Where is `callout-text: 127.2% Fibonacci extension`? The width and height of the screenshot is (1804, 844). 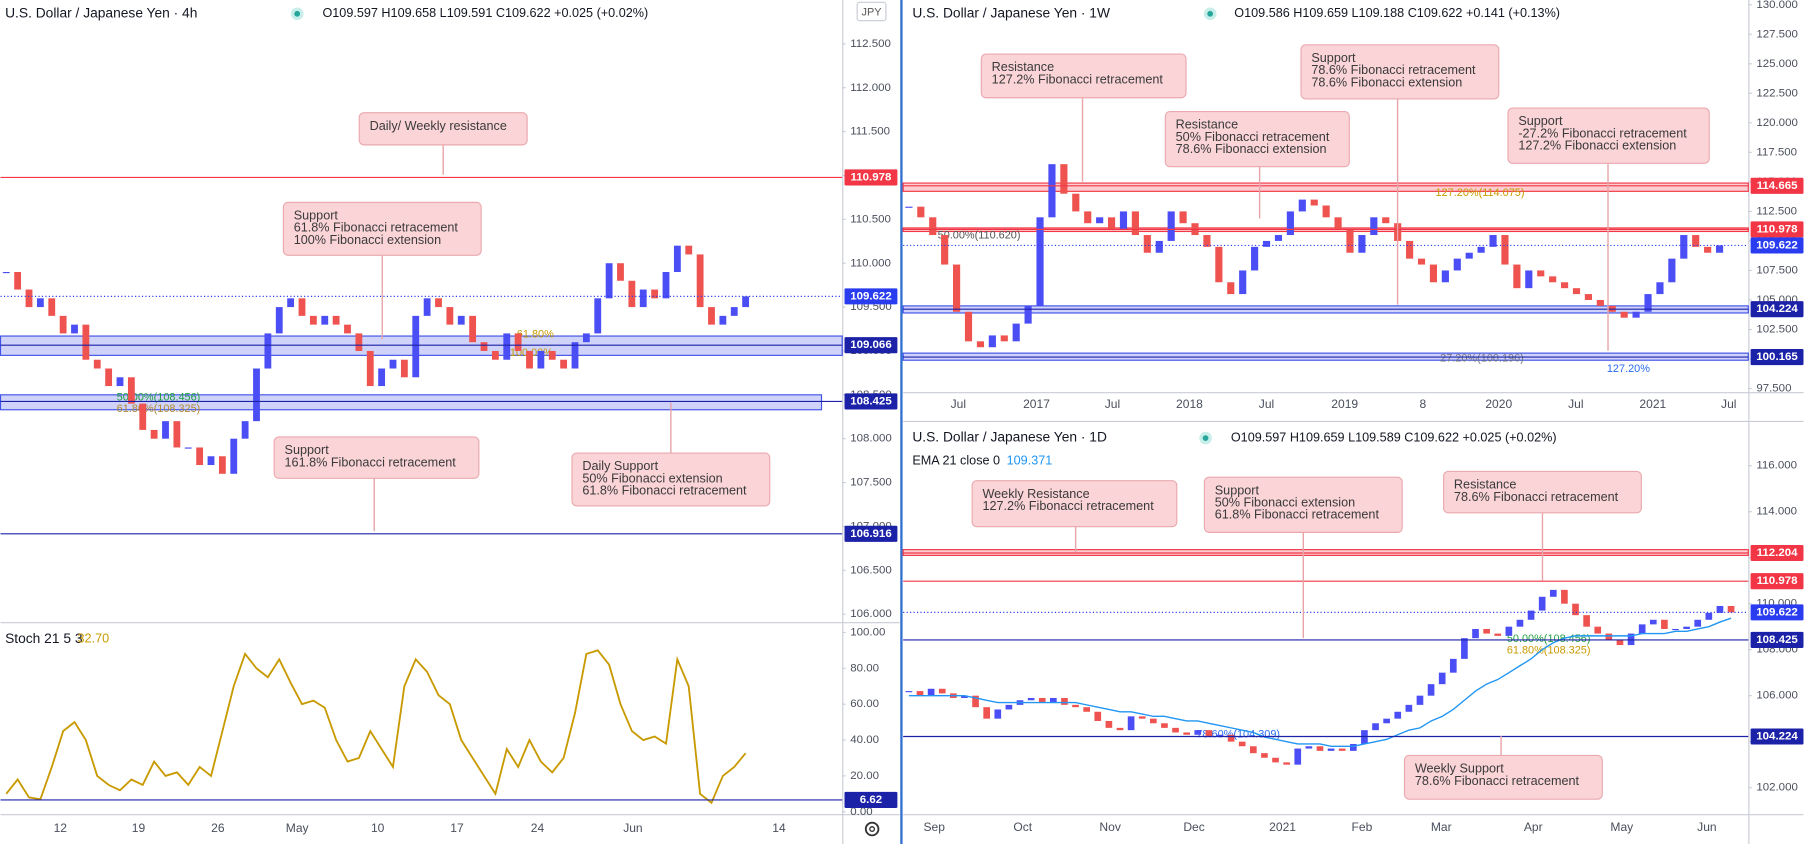
callout-text: 127.2% Fibonacci extension is located at coordinates (1597, 146).